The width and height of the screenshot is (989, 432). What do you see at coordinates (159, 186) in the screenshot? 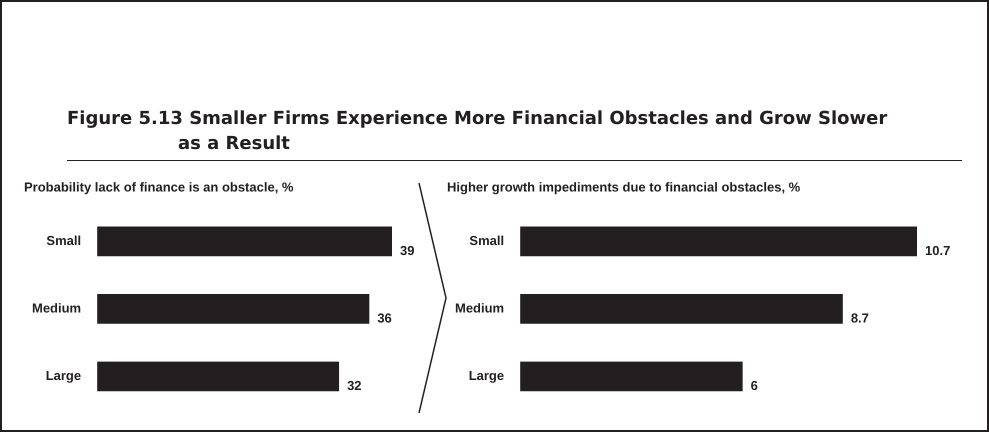
I see `chart-subtitle: Probability lack of finance is an obstacle, %` at bounding box center [159, 186].